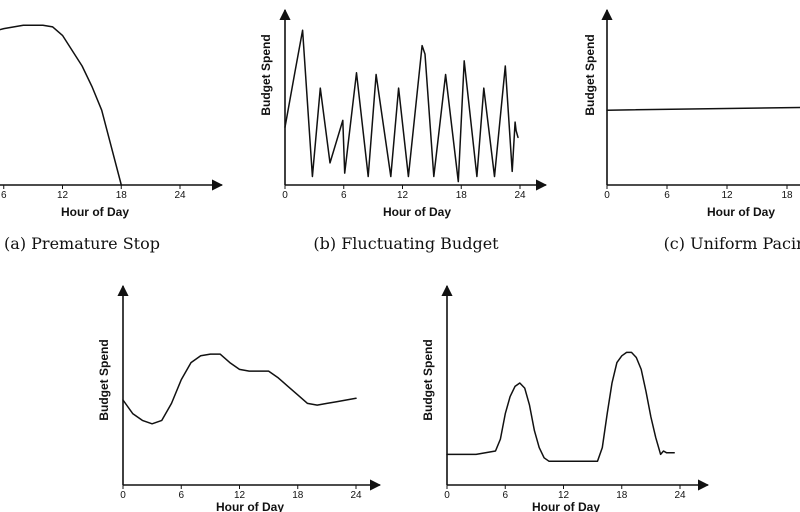 This screenshot has height=512, width=800. What do you see at coordinates (406, 243) in the screenshot?
I see `panel-caption: (b) Fluctuating Budget` at bounding box center [406, 243].